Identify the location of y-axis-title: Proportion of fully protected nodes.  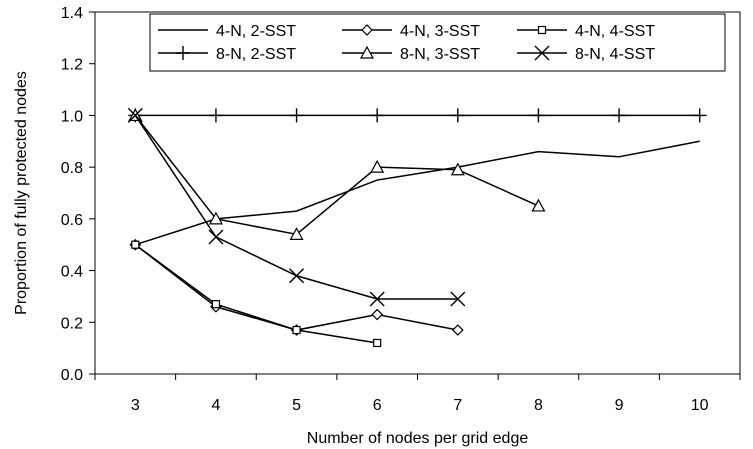
(21, 193).